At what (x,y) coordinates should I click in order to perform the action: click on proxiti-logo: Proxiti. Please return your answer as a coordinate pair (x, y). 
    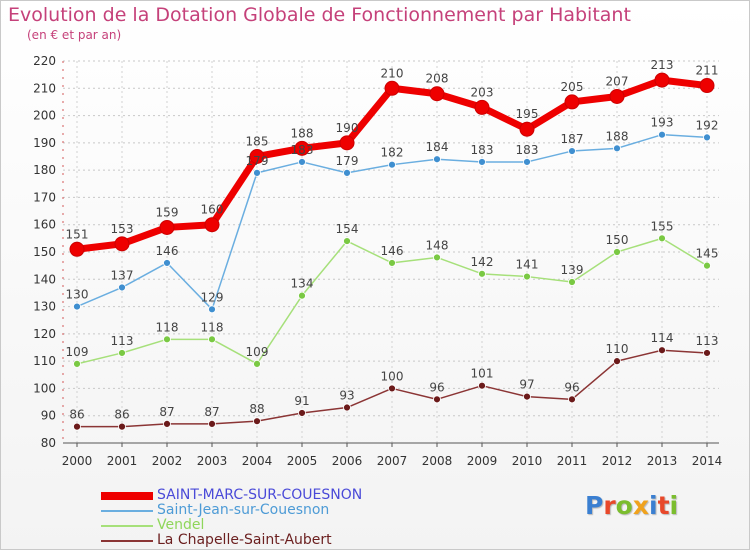
    Looking at the image, I should click on (632, 505).